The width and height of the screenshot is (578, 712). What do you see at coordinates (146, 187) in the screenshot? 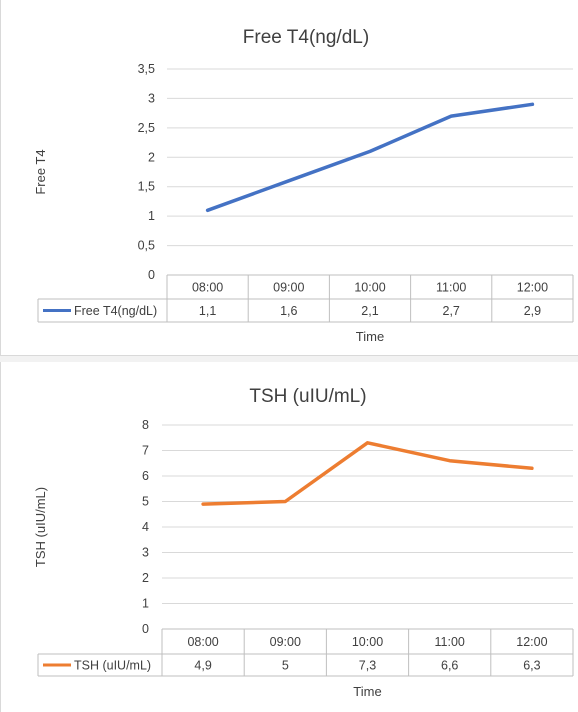
I see `y-tick-label: 1,5` at bounding box center [146, 187].